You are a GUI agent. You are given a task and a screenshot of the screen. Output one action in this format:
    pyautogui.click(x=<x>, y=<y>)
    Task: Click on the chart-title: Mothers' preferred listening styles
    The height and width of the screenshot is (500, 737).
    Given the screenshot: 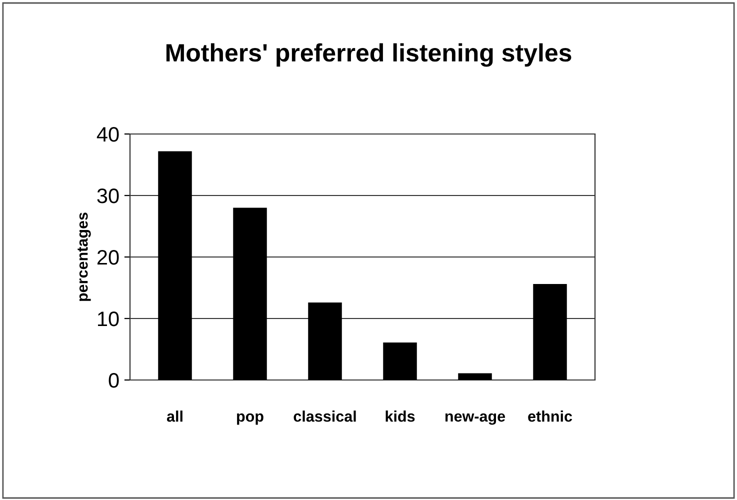 What is the action you would take?
    pyautogui.click(x=369, y=55)
    